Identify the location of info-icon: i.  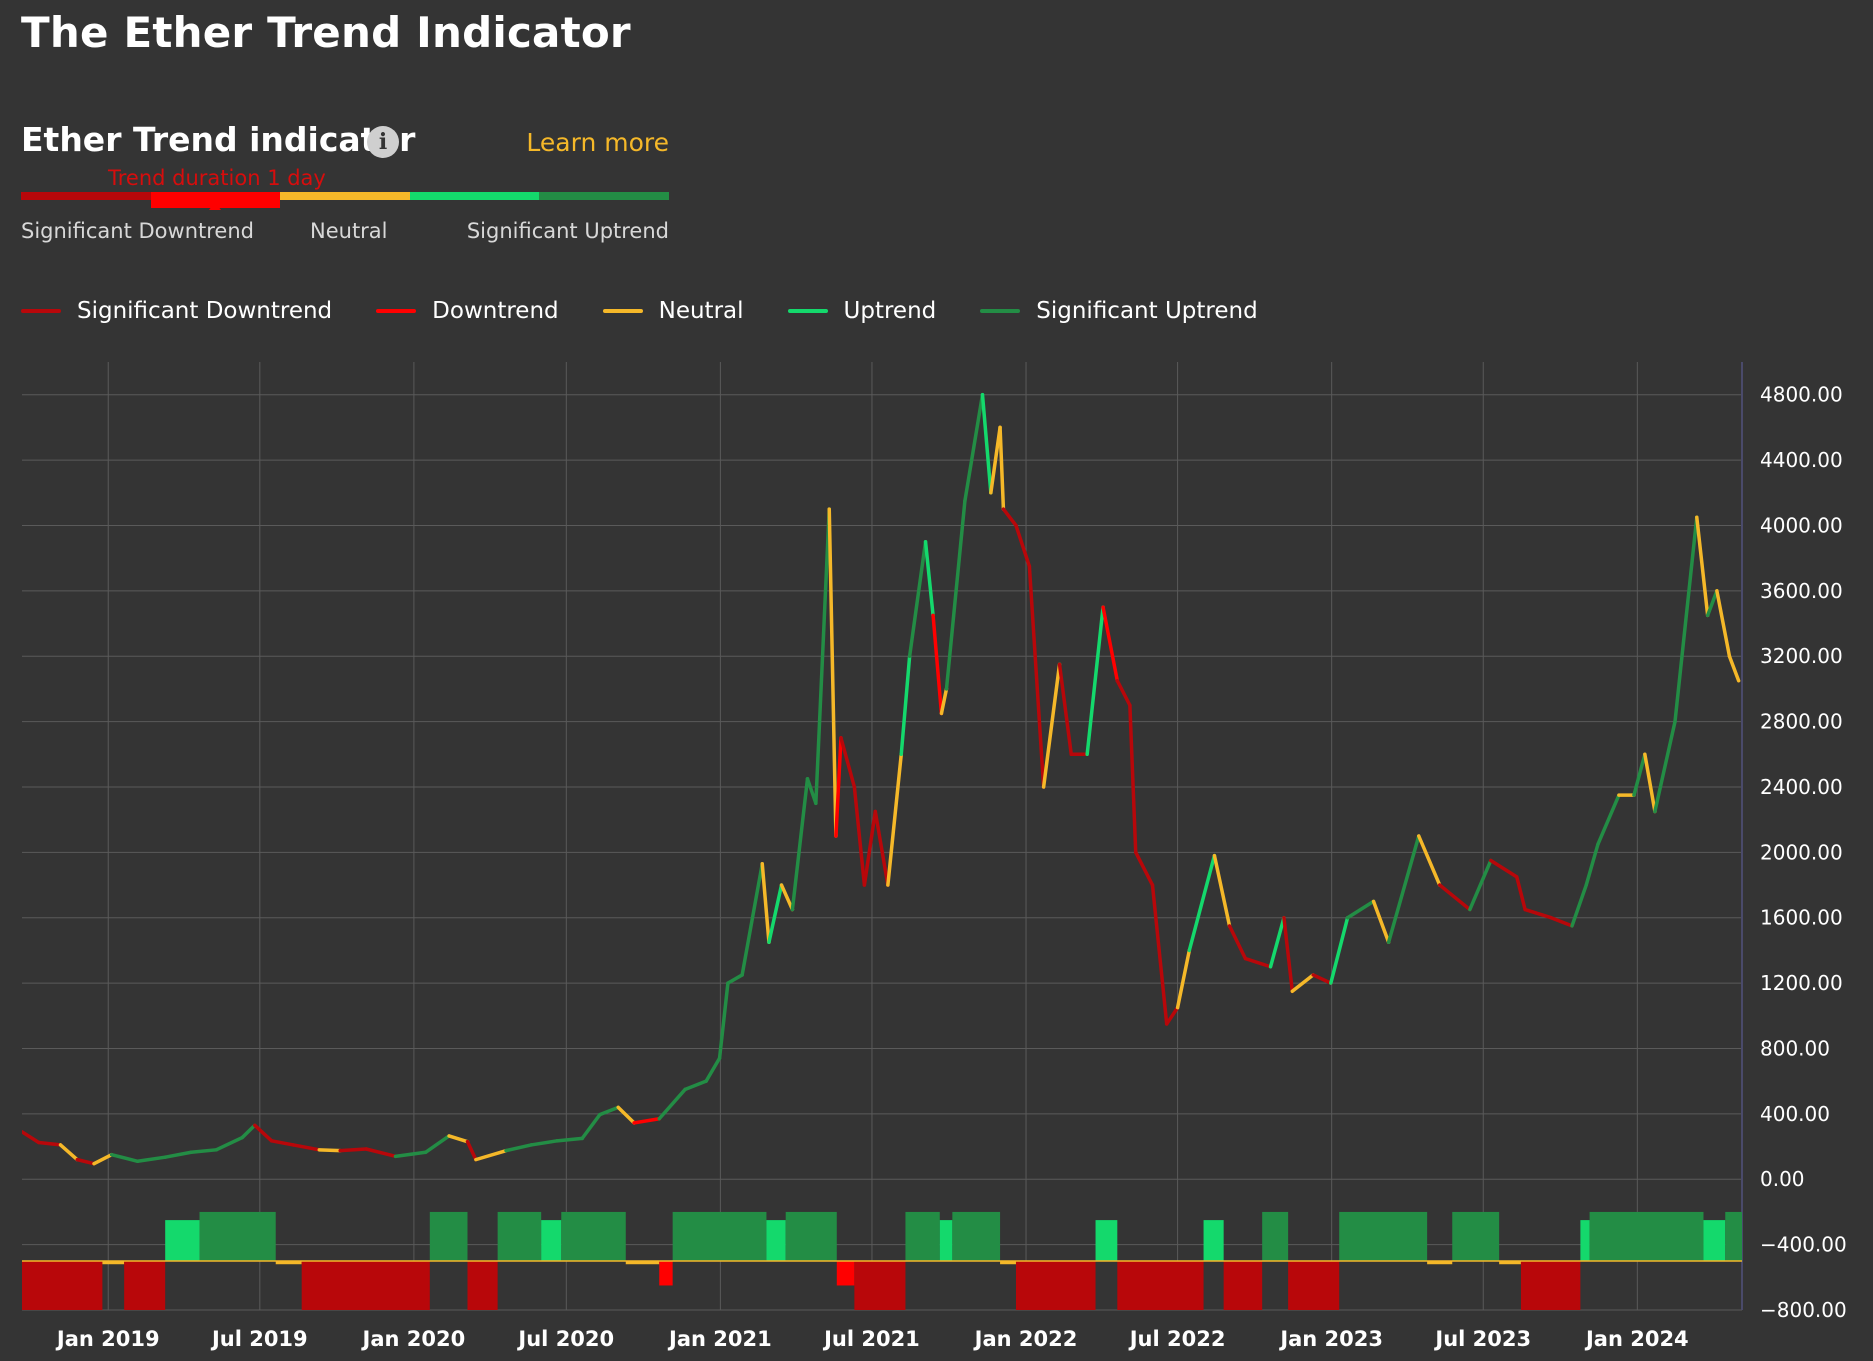
(383, 142).